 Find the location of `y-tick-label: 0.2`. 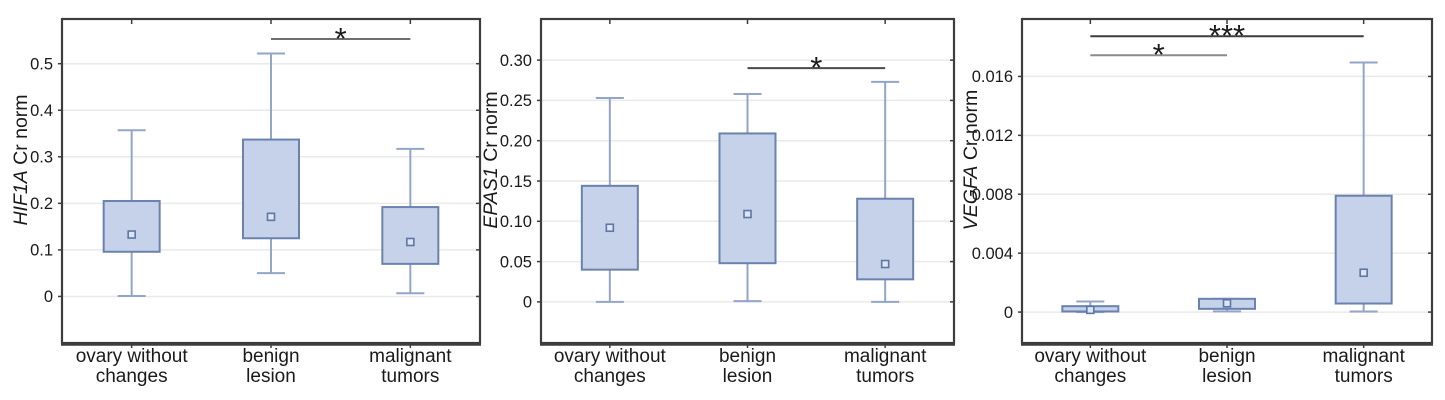

y-tick-label: 0.2 is located at coordinates (41, 204).